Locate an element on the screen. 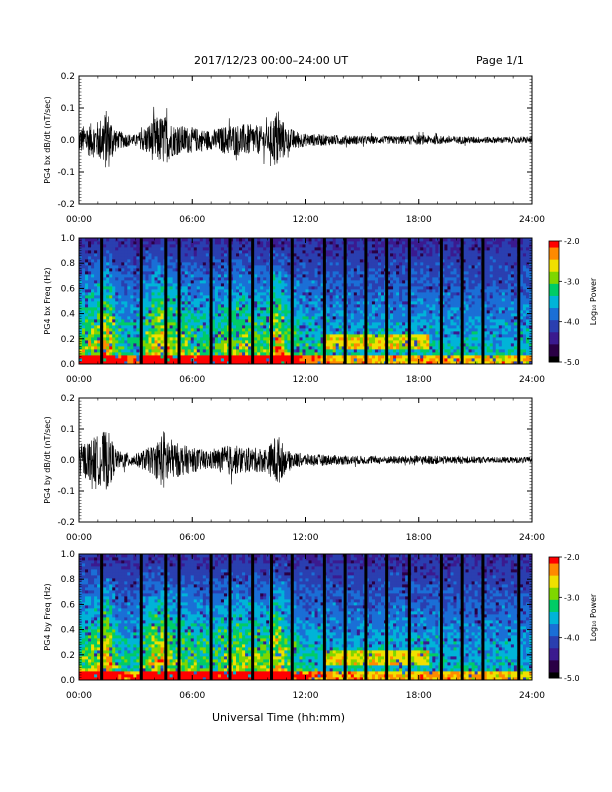 Image resolution: width=612 pixels, height=792 pixels. page-number: Page 1/1 is located at coordinates (500, 60).